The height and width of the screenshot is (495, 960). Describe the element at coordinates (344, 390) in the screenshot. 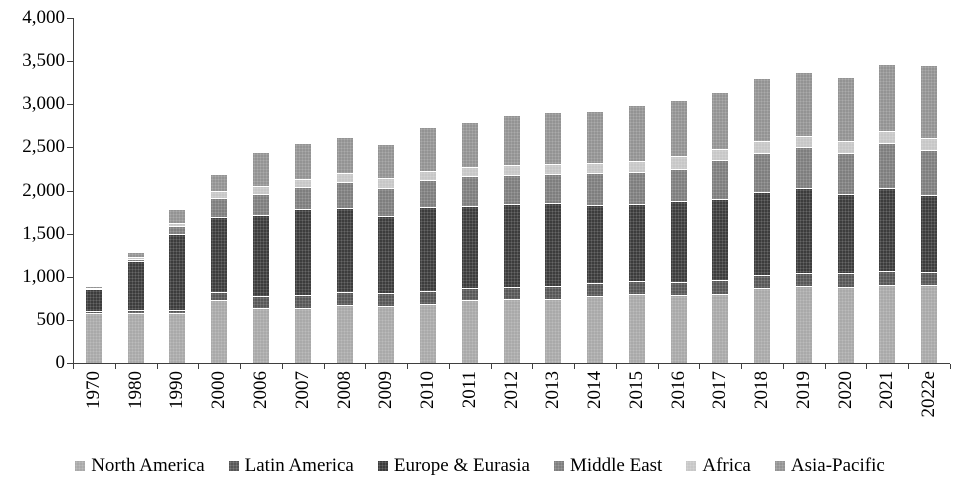

I see `x-axis-category-label: 2008` at that location.